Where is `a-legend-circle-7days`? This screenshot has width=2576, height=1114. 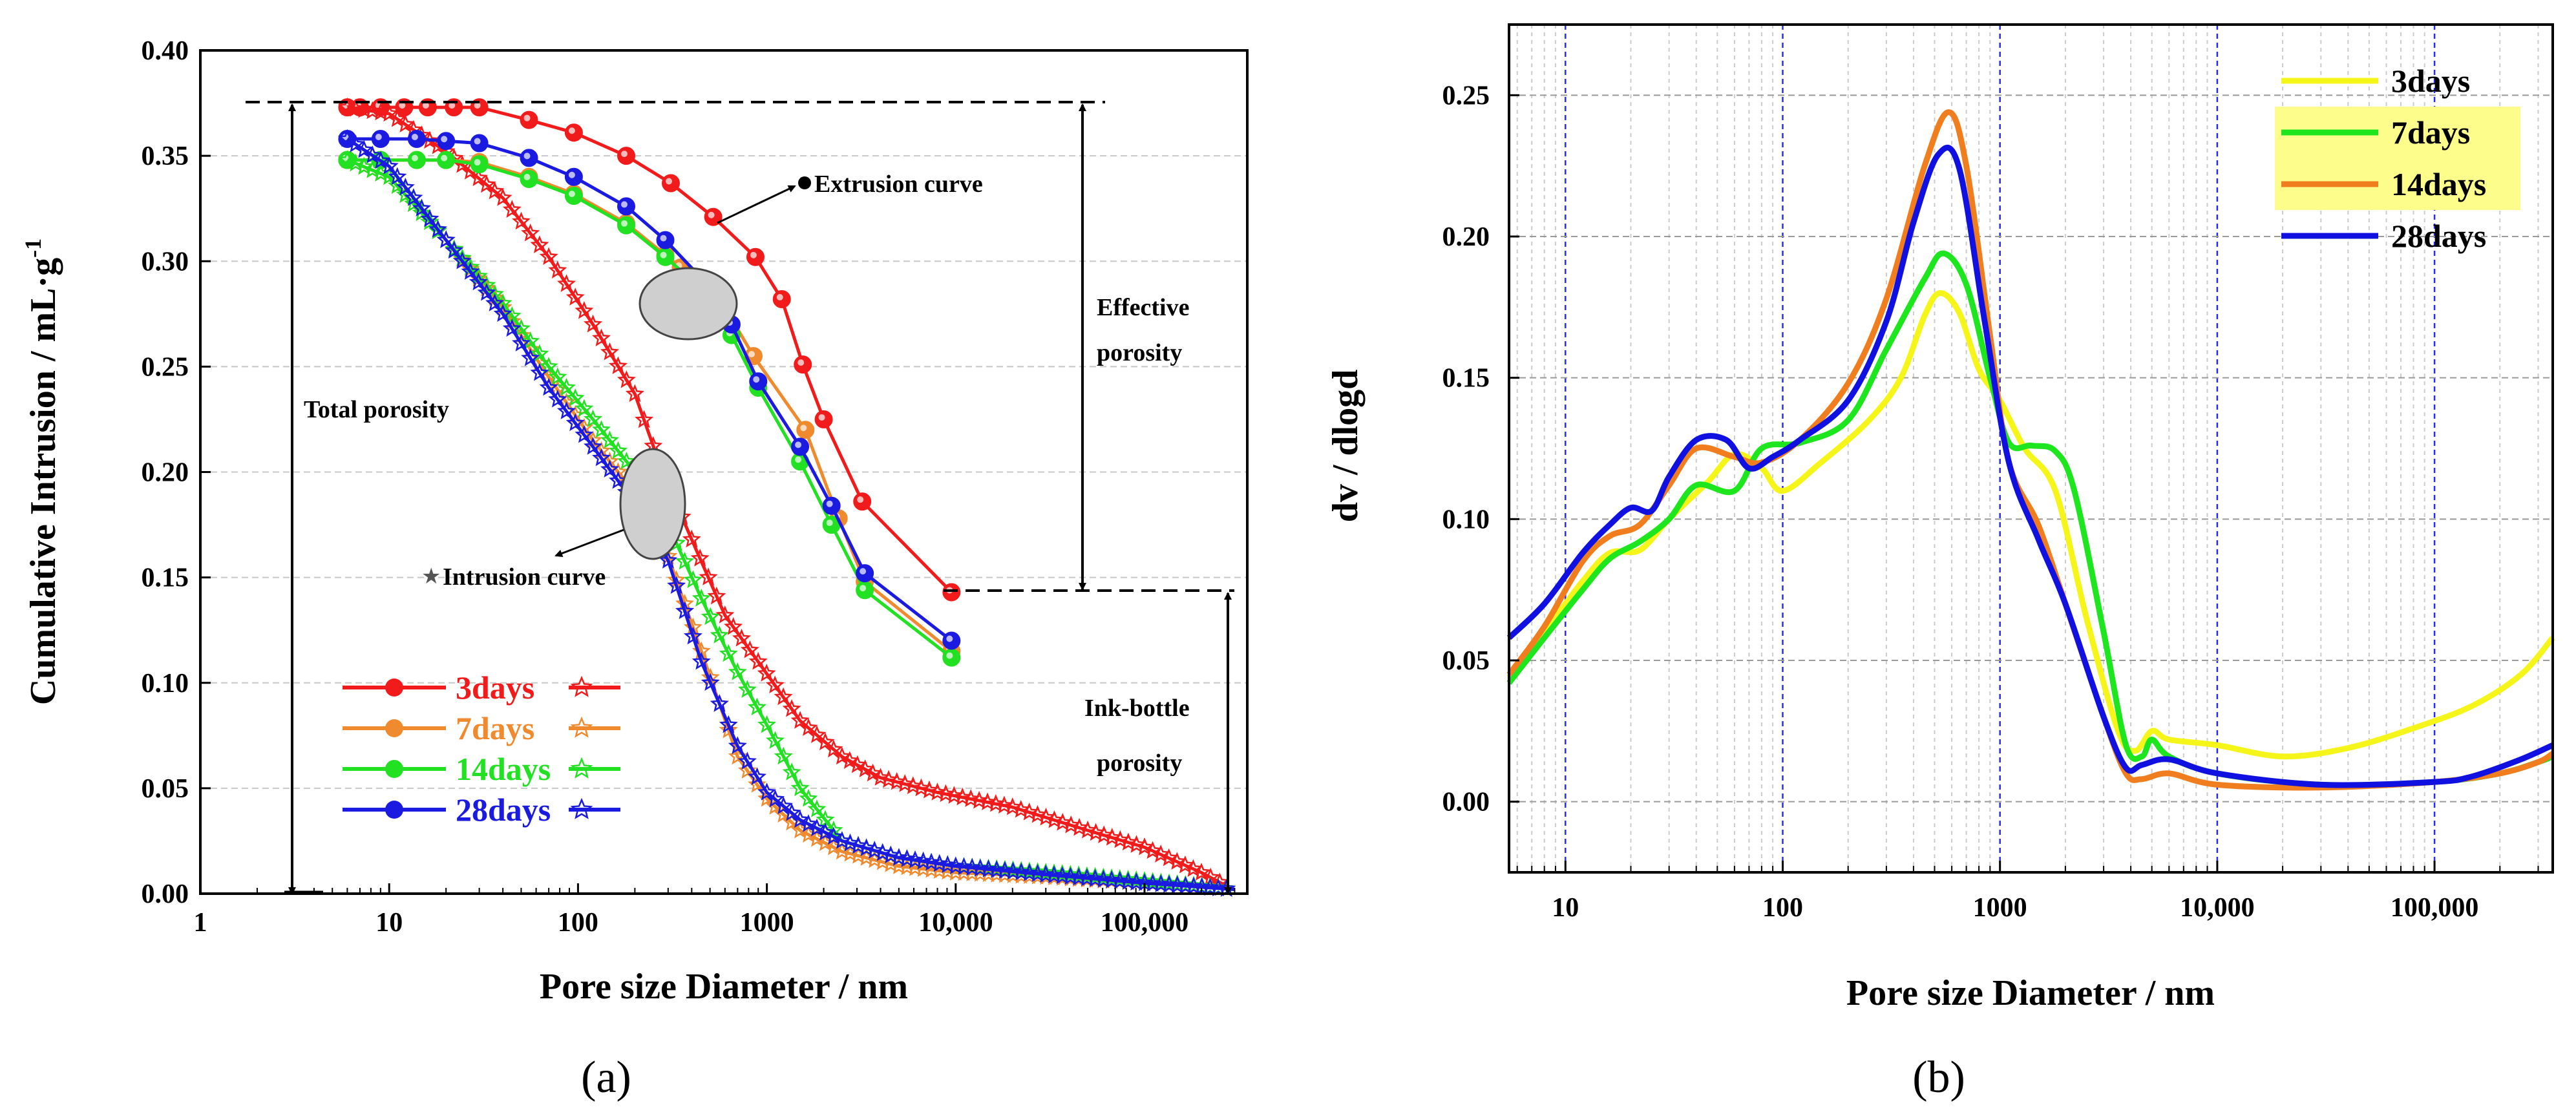
a-legend-circle-7days is located at coordinates (394, 728).